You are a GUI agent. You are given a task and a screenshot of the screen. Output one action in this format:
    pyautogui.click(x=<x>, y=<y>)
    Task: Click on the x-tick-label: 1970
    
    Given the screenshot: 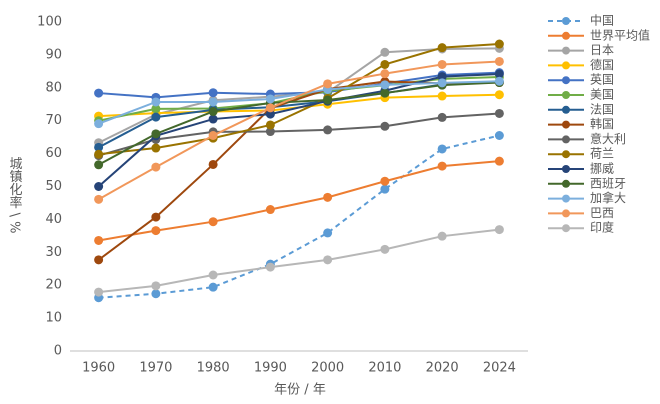 What is the action you would take?
    pyautogui.click(x=155, y=368)
    